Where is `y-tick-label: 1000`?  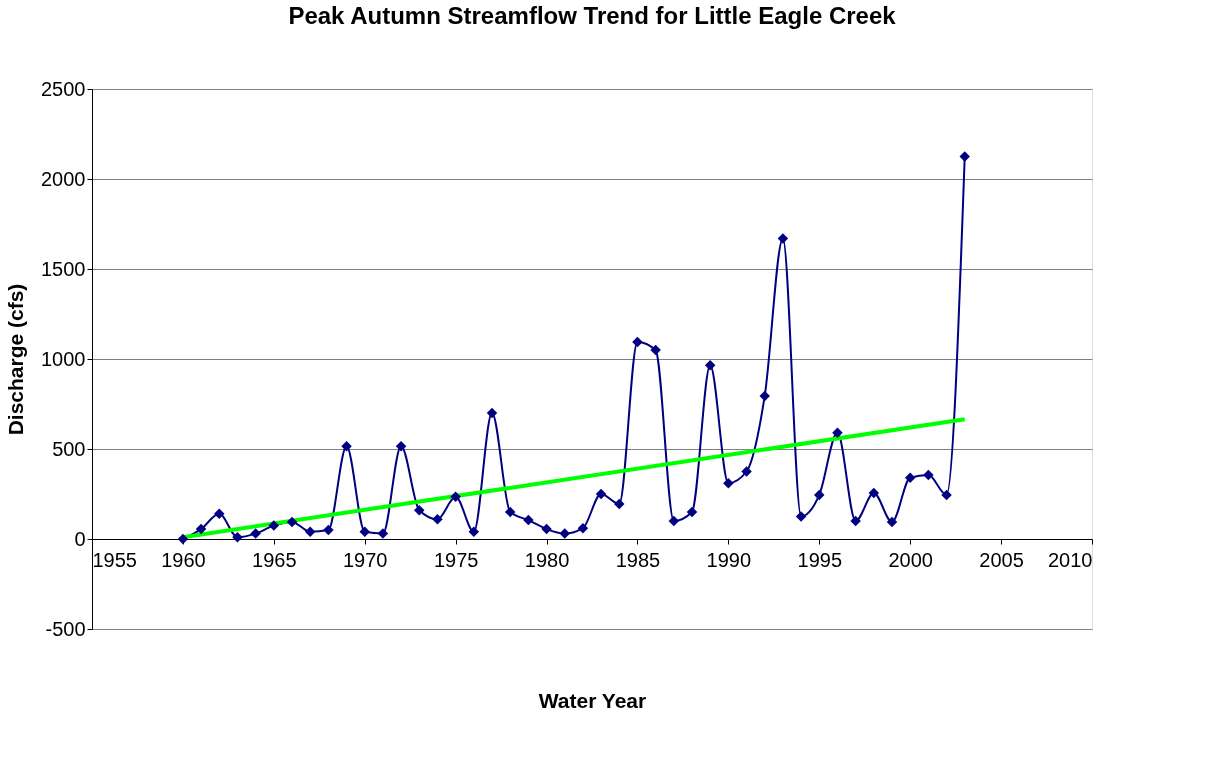 y-tick-label: 1000 is located at coordinates (63, 358).